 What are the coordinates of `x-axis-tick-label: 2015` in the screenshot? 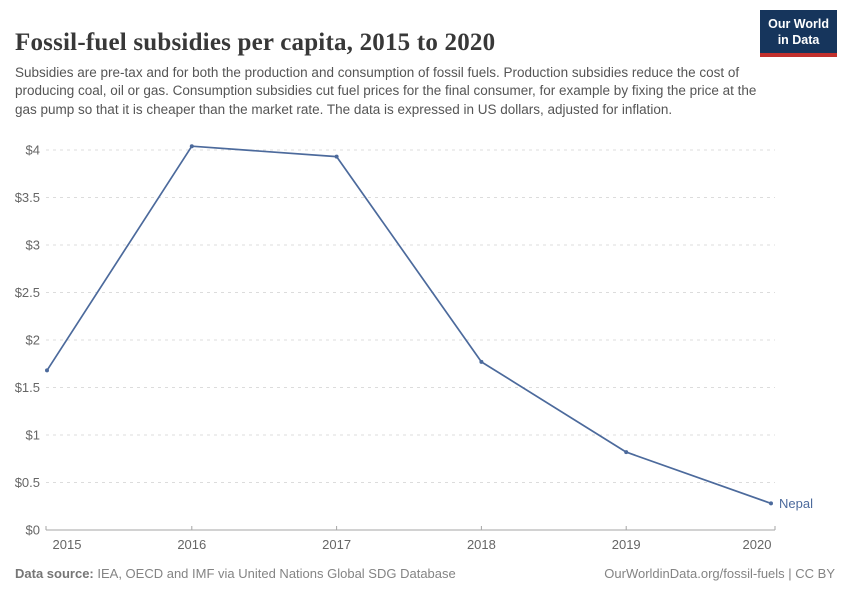 It's located at (67, 544).